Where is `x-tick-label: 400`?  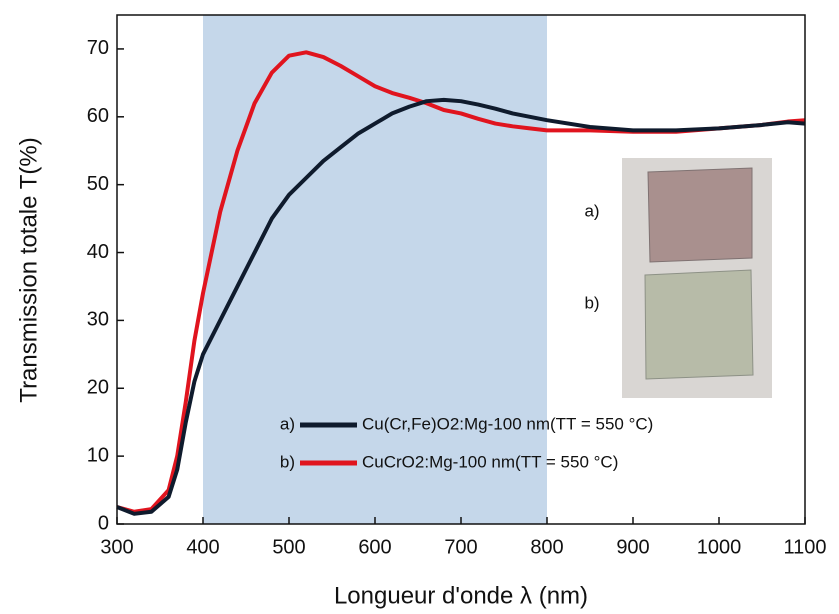 x-tick-label: 400 is located at coordinates (202, 547).